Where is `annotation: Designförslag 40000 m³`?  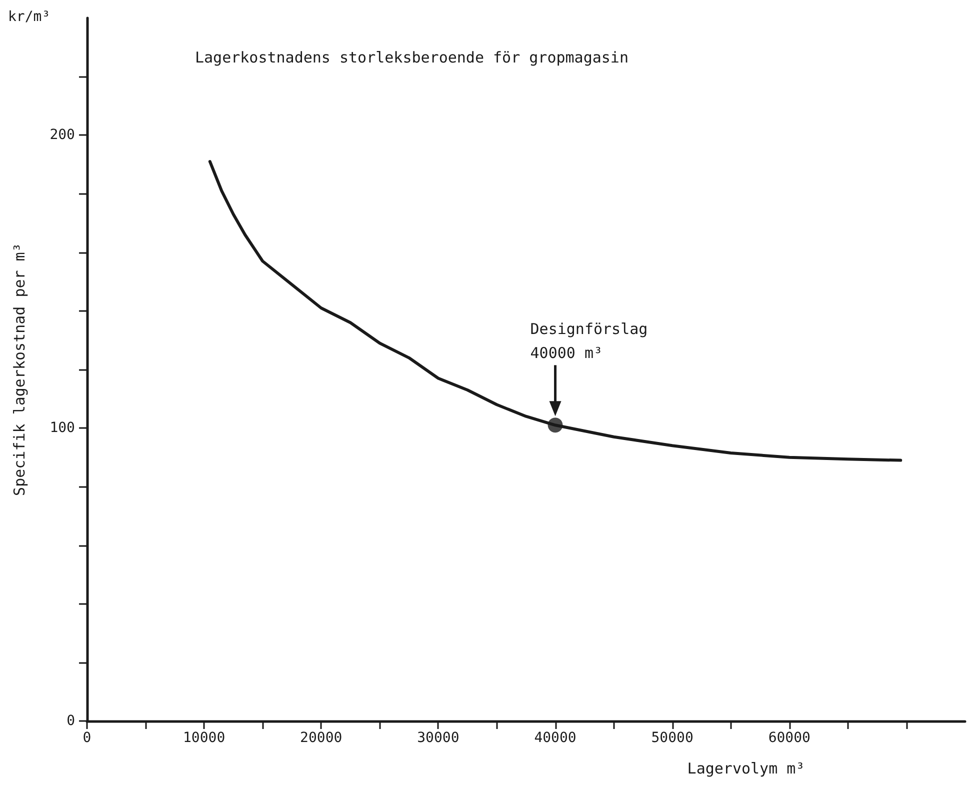
annotation: Designförslag 40000 m³ is located at coordinates (589, 341).